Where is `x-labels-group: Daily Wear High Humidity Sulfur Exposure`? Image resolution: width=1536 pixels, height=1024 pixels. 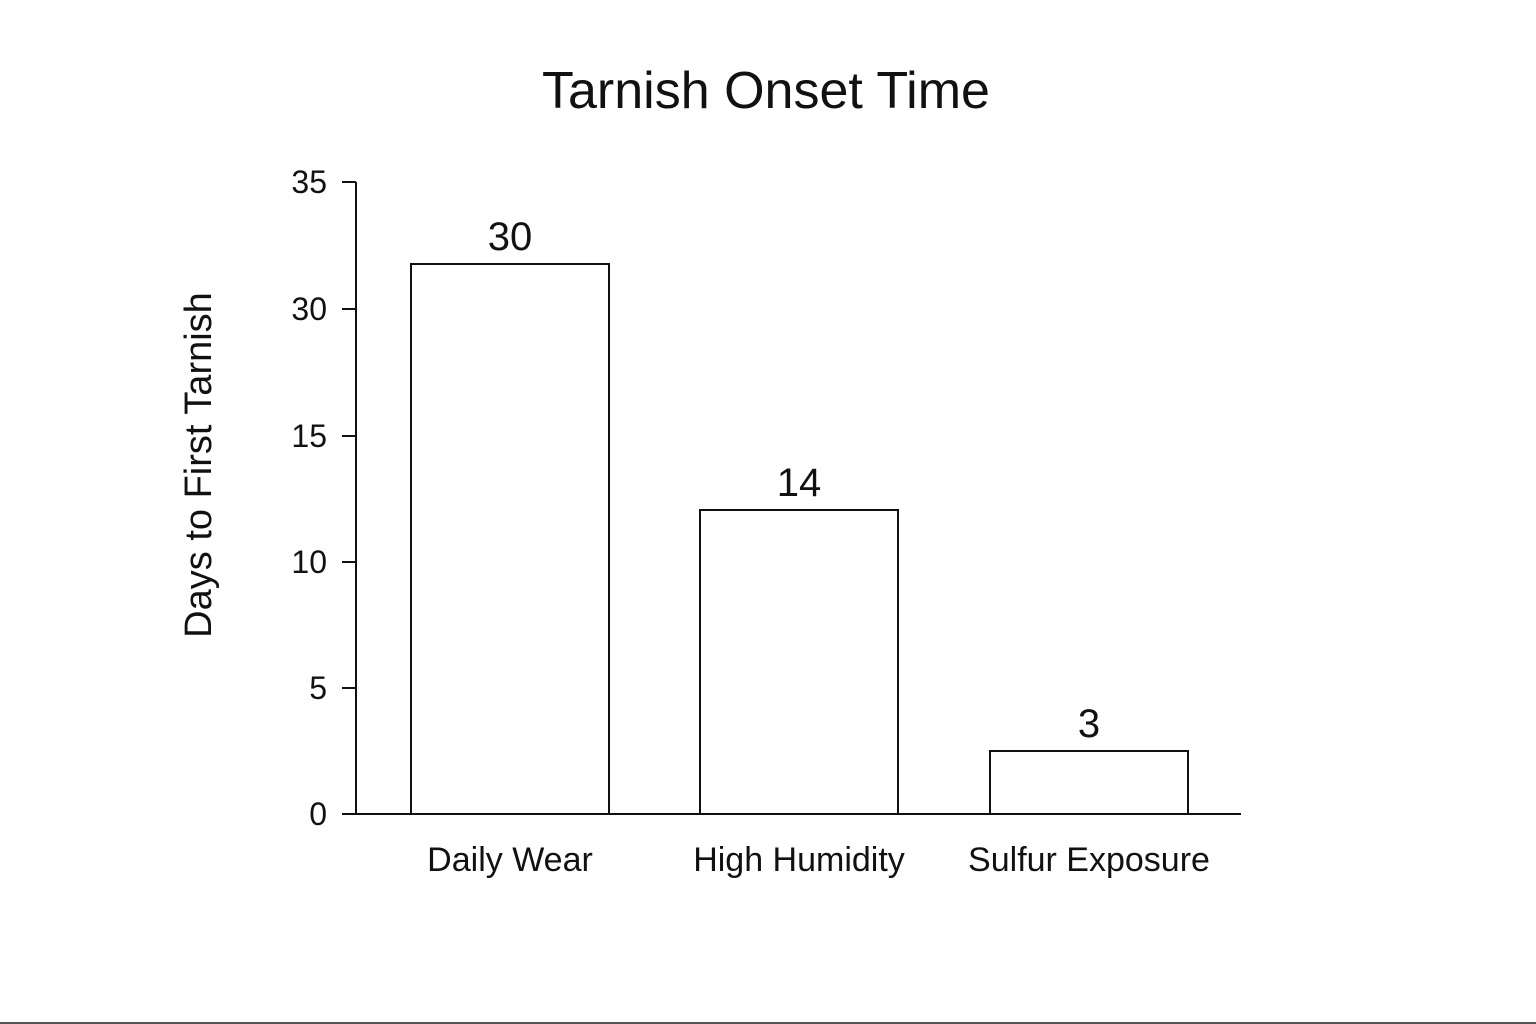 x-labels-group: Daily Wear High Humidity Sulfur Exposure is located at coordinates (818, 860).